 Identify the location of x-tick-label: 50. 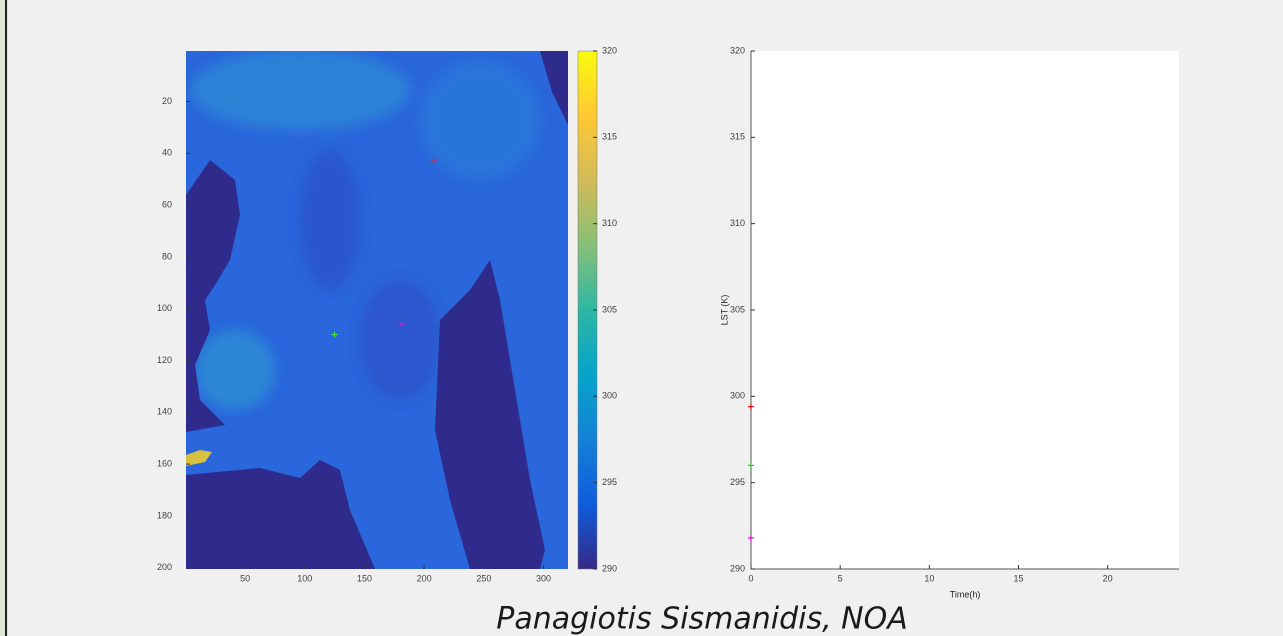
(245, 578).